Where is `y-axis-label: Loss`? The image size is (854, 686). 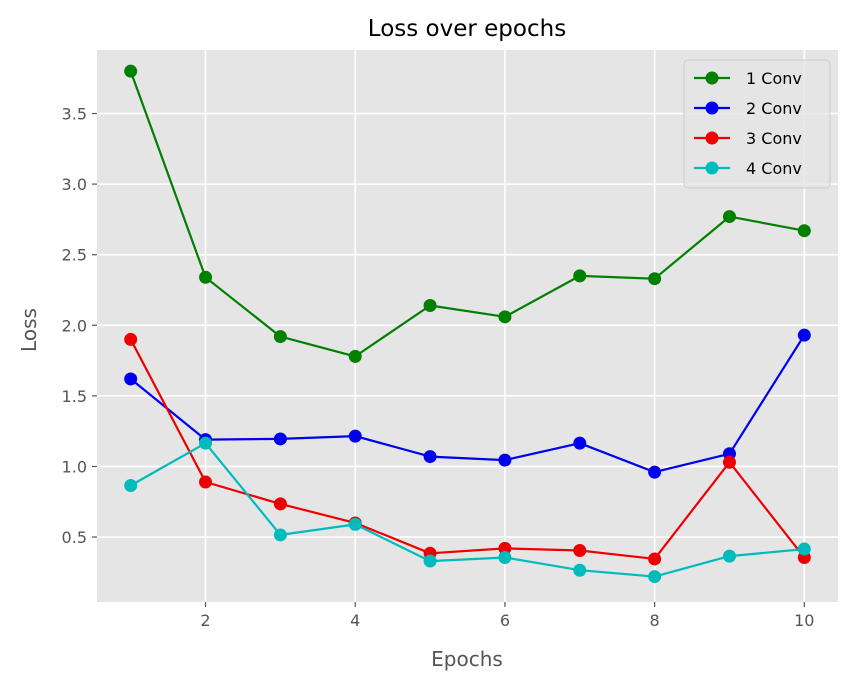
y-axis-label: Loss is located at coordinates (29, 330).